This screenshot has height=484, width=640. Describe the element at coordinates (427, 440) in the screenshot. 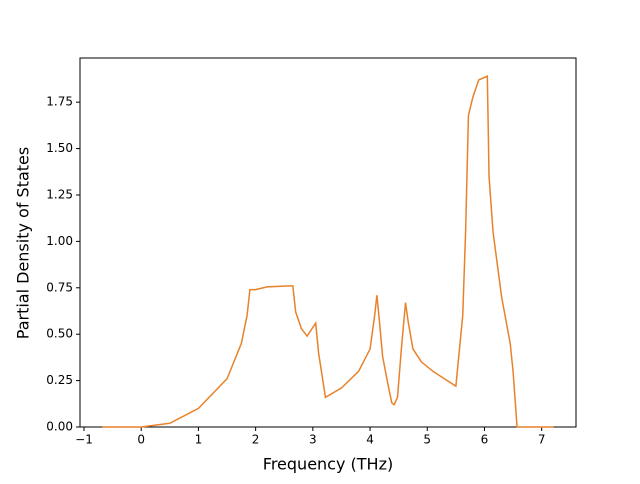

I see `x-tick-label: 5` at that location.